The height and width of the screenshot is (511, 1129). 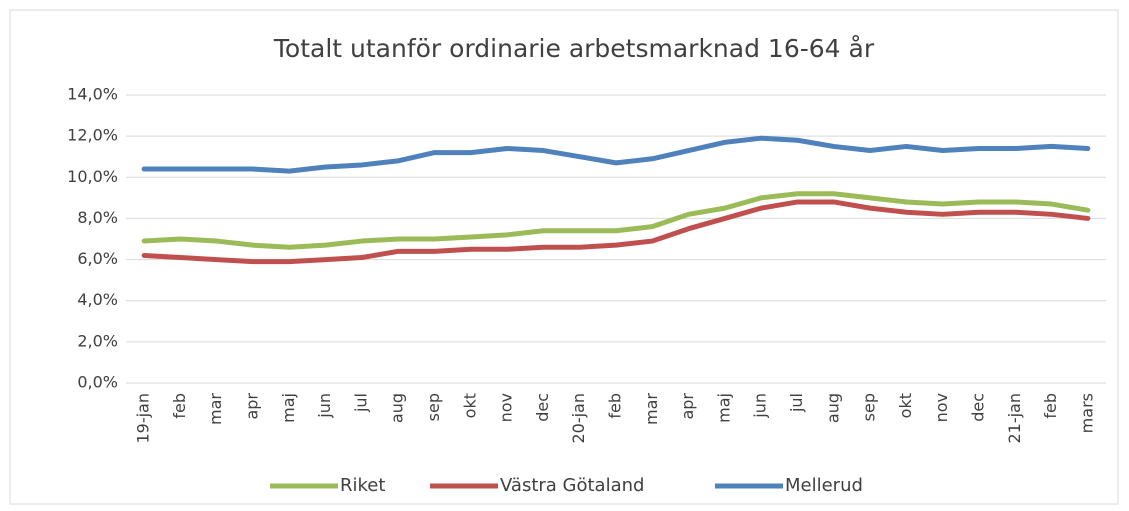 I want to click on x-tick-label: 21-jan, so click(x=1014, y=418).